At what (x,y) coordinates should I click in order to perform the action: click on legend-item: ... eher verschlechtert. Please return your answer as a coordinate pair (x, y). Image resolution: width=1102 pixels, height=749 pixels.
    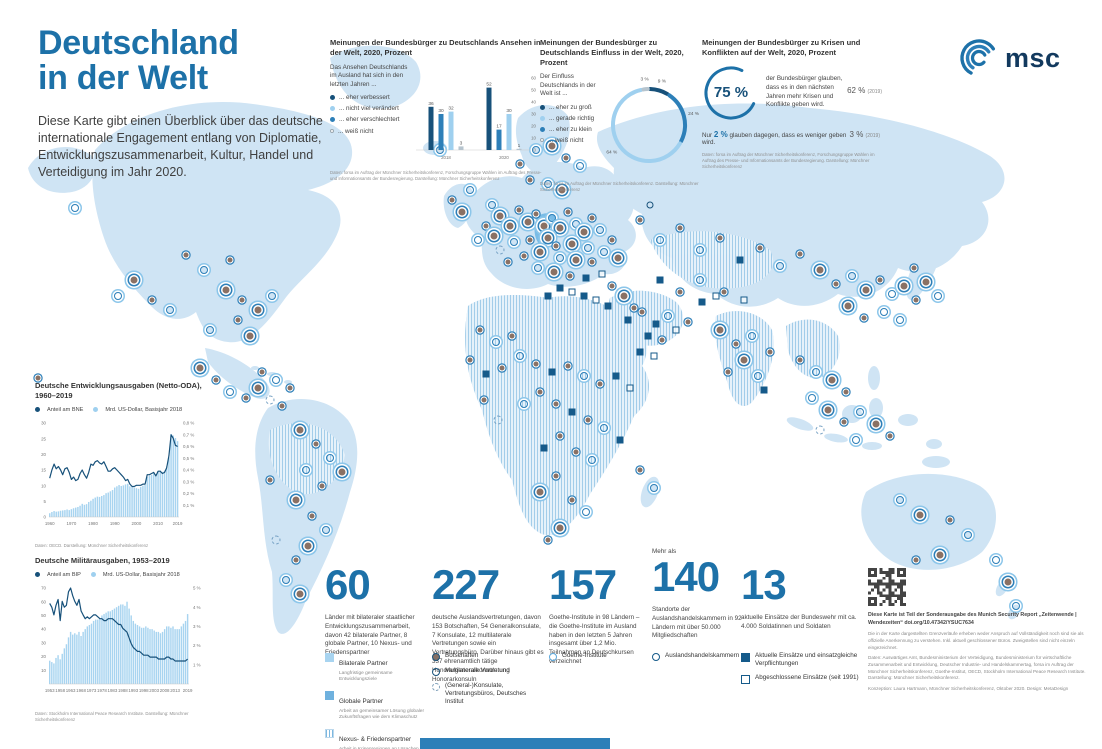
    Looking at the image, I should click on (371, 120).